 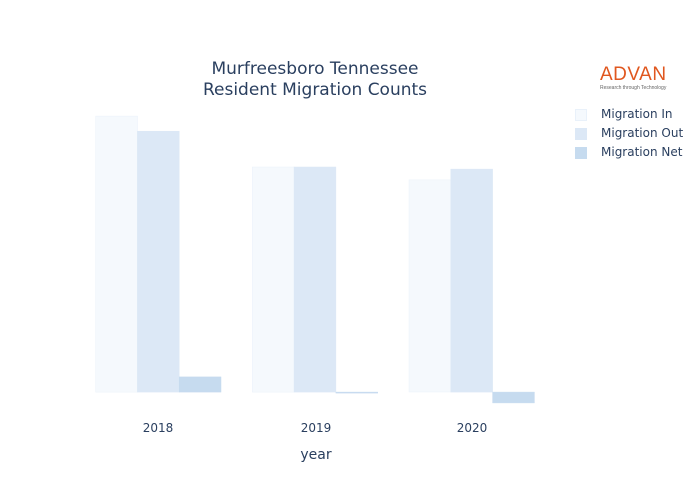 What do you see at coordinates (315, 69) in the screenshot?
I see `chart-title-line-1: Murfreesboro Tennessee` at bounding box center [315, 69].